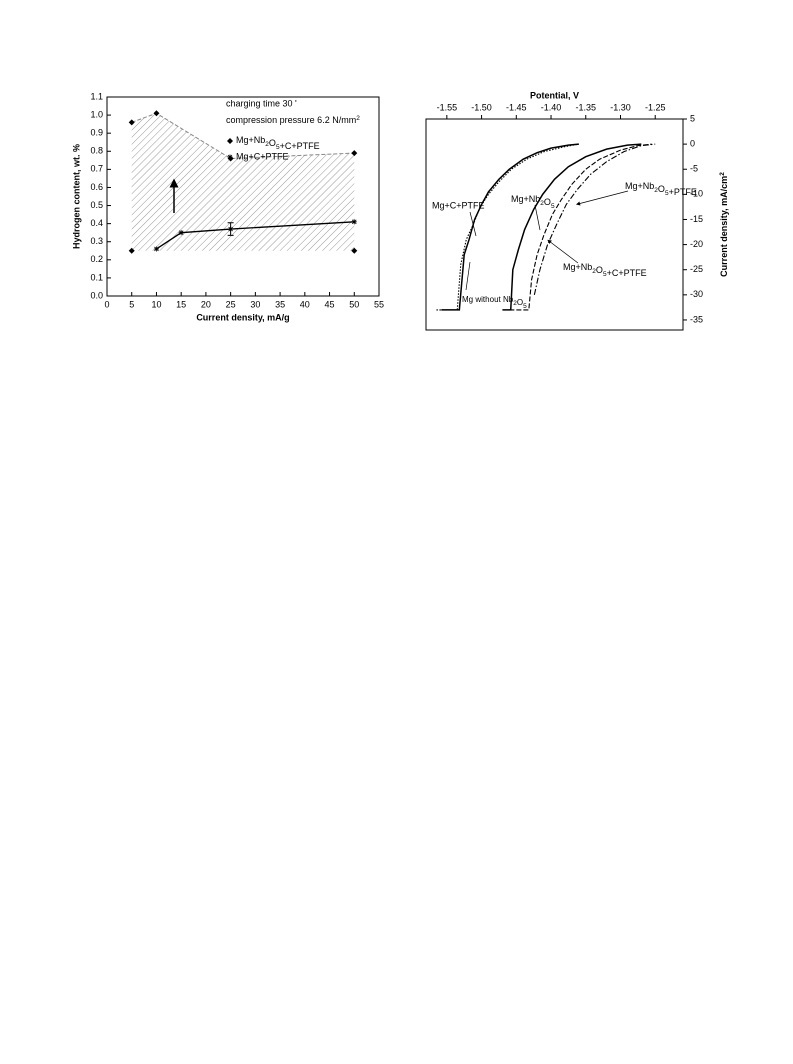  Describe the element at coordinates (696, 294) in the screenshot. I see `y-tick-label: -30` at that location.